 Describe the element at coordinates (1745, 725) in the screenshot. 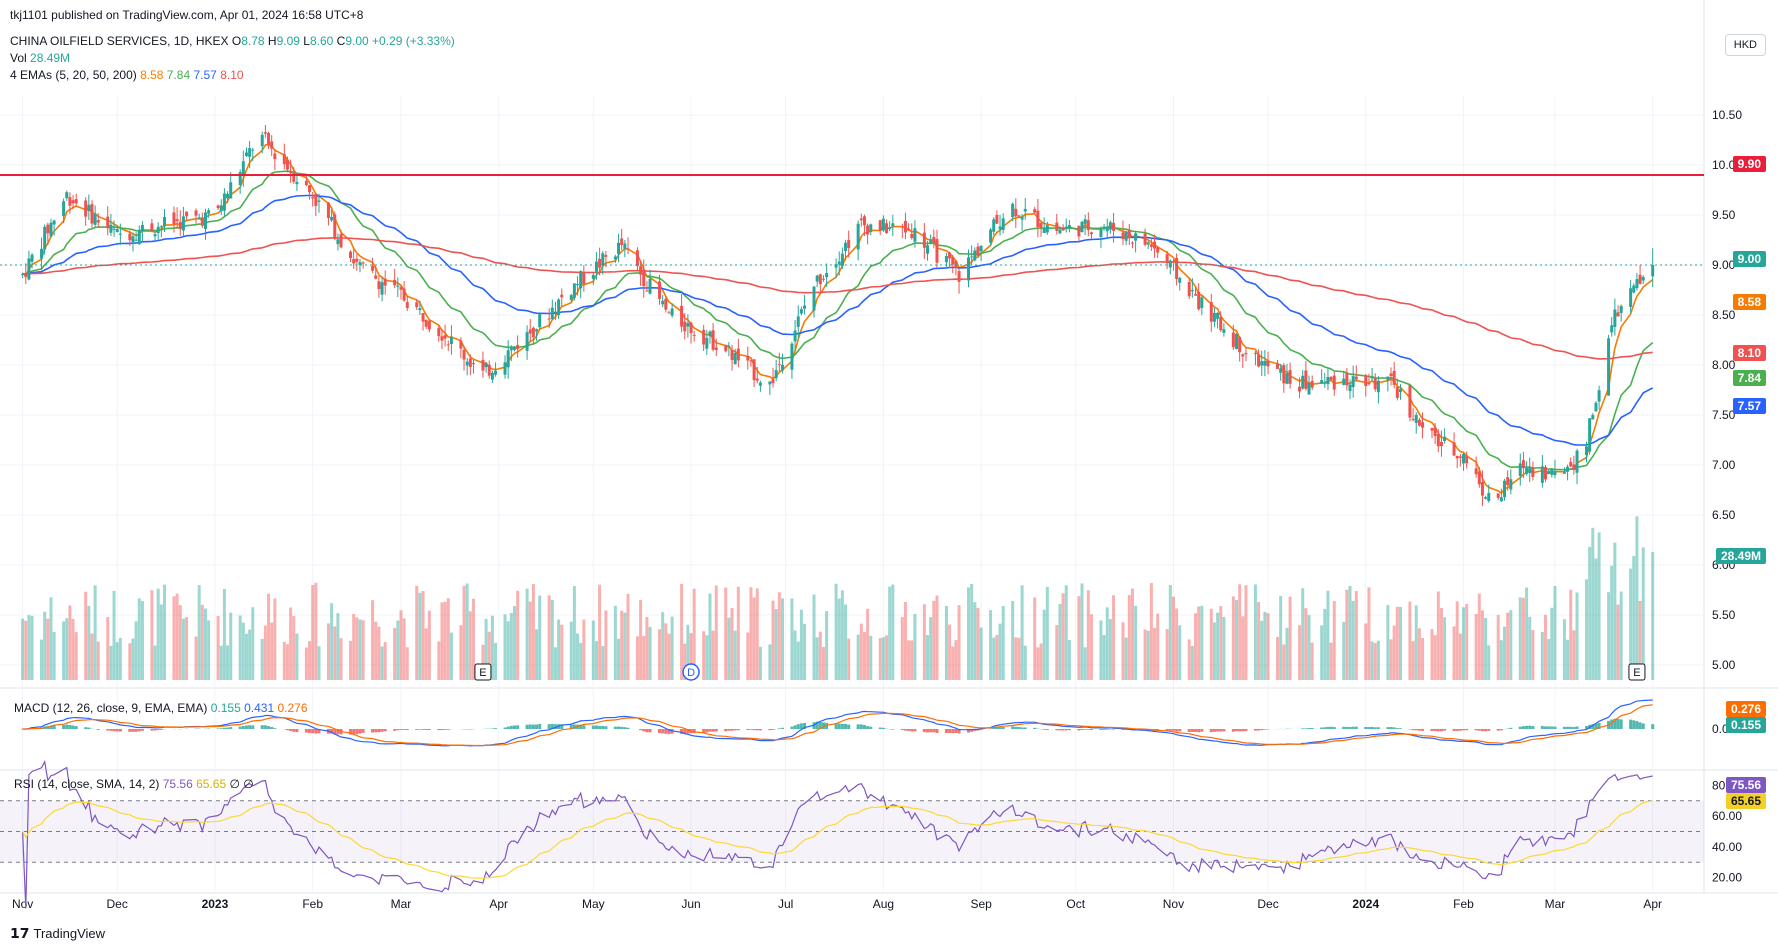

I see `macd-hist-tag: 0.155` at that location.